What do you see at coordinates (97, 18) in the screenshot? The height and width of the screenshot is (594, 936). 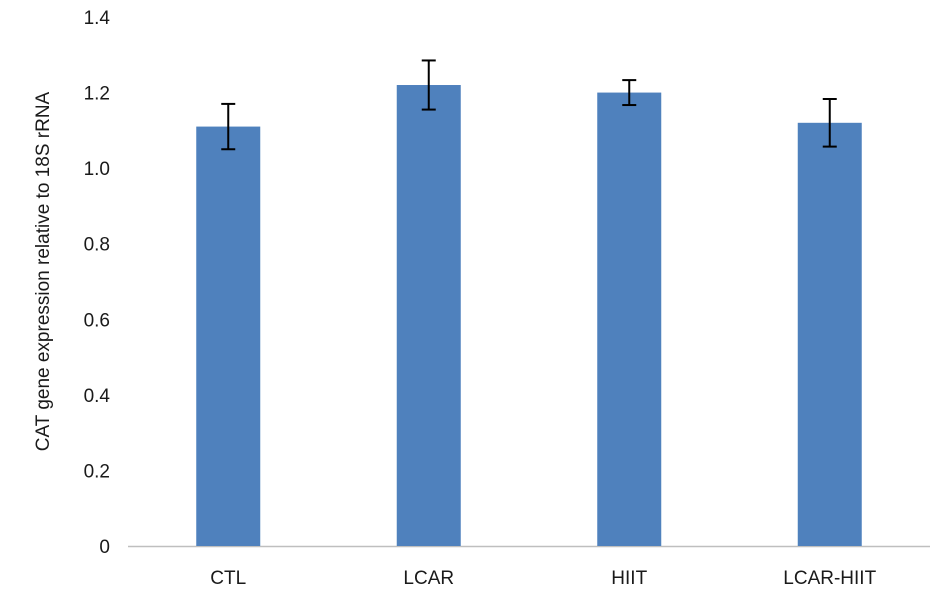 I see `y-tick-label: 1.4` at bounding box center [97, 18].